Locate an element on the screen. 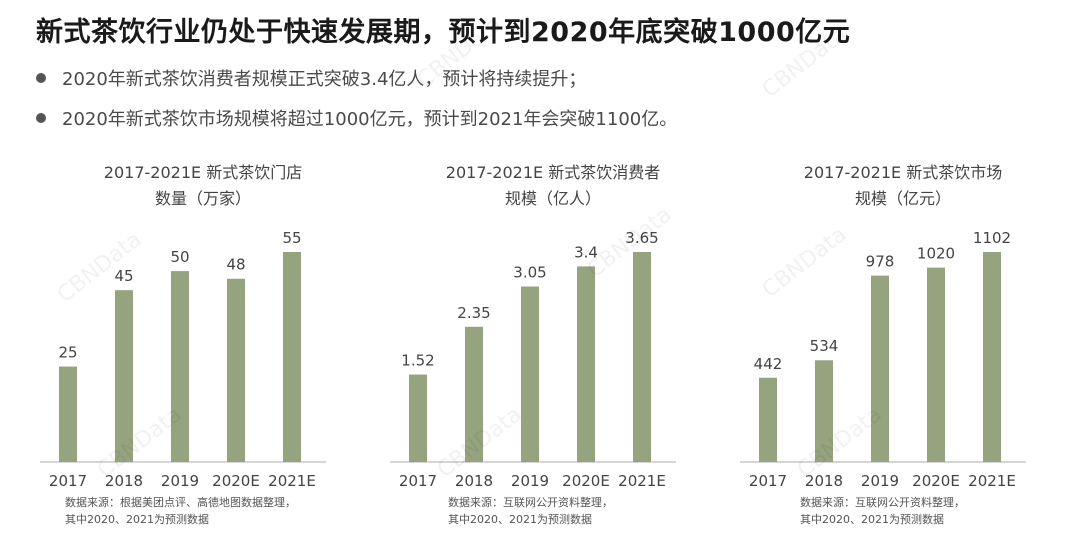  page-title: 新式茶饮行业仍处于快速发展期，预计到2020年底突破1000亿元 is located at coordinates (443, 32).